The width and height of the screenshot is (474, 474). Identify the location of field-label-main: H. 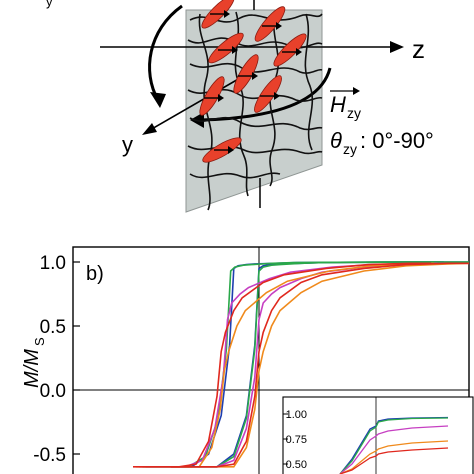
(338, 104).